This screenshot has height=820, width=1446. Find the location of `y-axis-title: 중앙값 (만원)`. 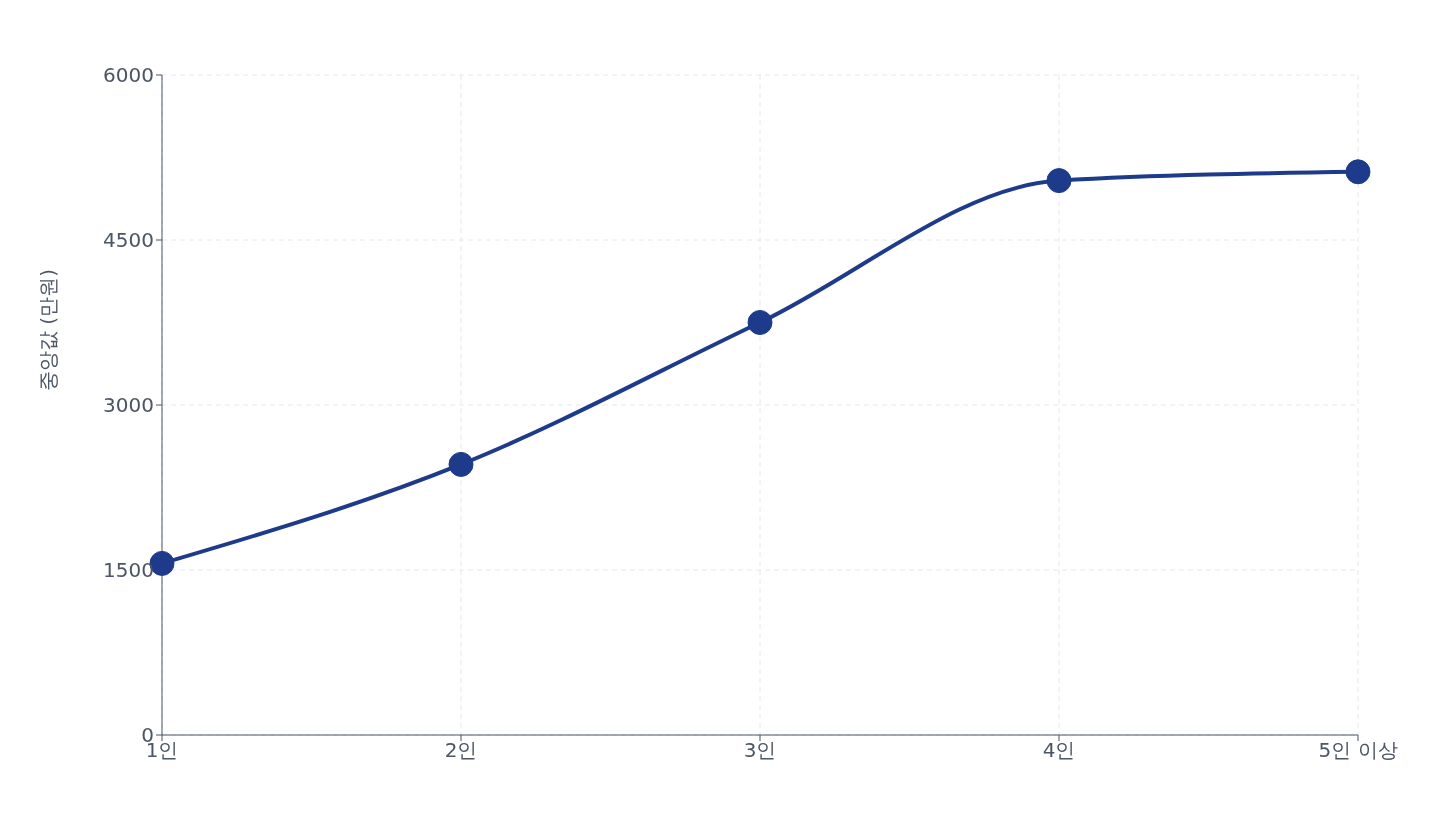

y-axis-title: 중앙값 (만원) is located at coordinates (48, 330).